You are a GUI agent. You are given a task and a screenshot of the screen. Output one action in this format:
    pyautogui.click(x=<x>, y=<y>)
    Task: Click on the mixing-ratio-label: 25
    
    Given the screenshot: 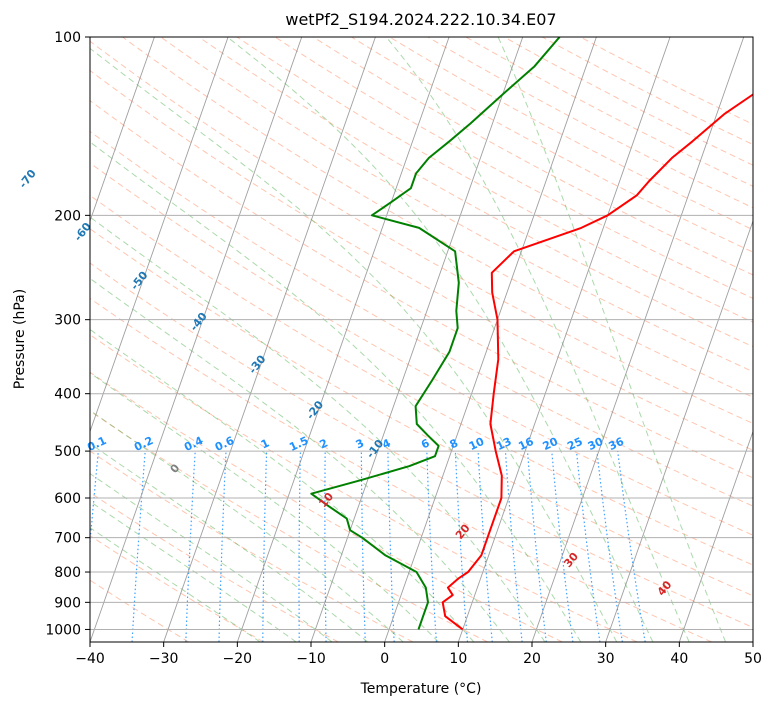 What is the action you would take?
    pyautogui.click(x=574, y=444)
    